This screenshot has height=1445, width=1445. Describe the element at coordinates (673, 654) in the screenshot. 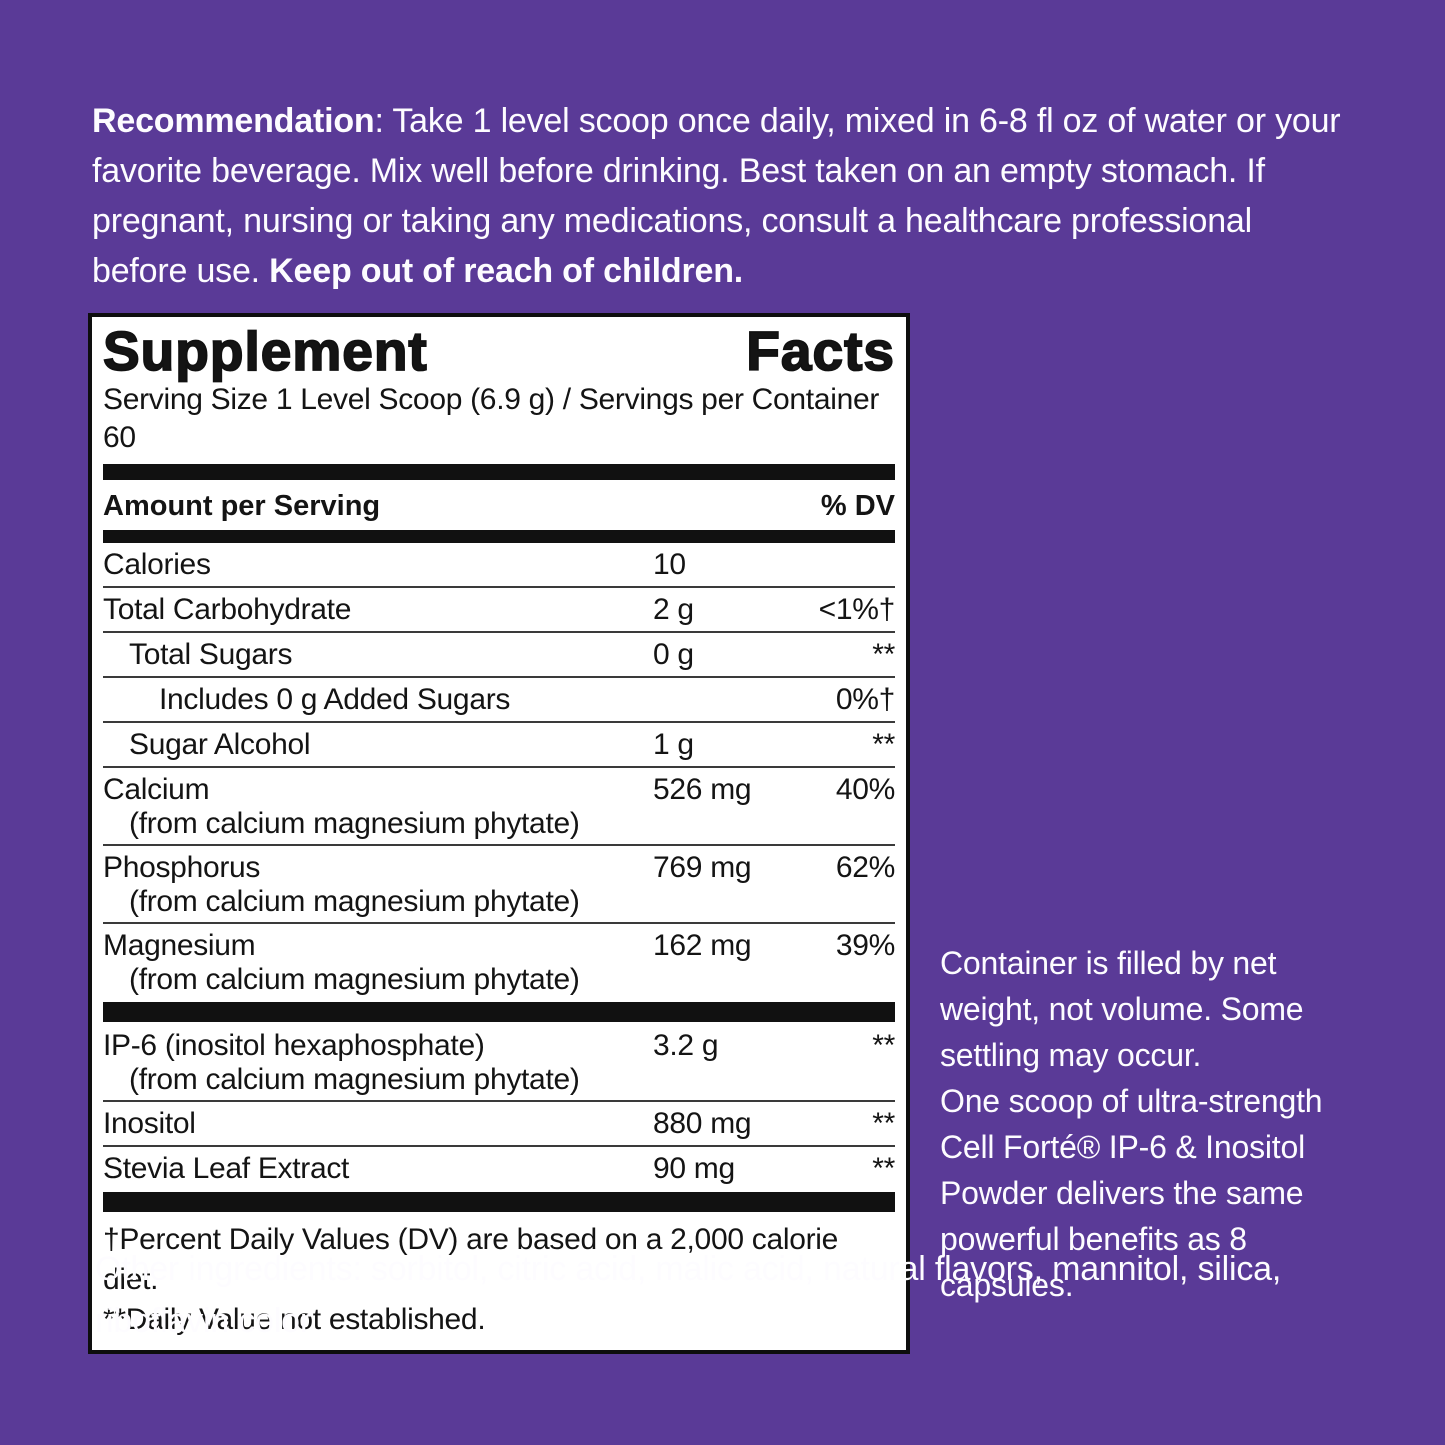

I see `nutrient-amount: 0 g` at that location.